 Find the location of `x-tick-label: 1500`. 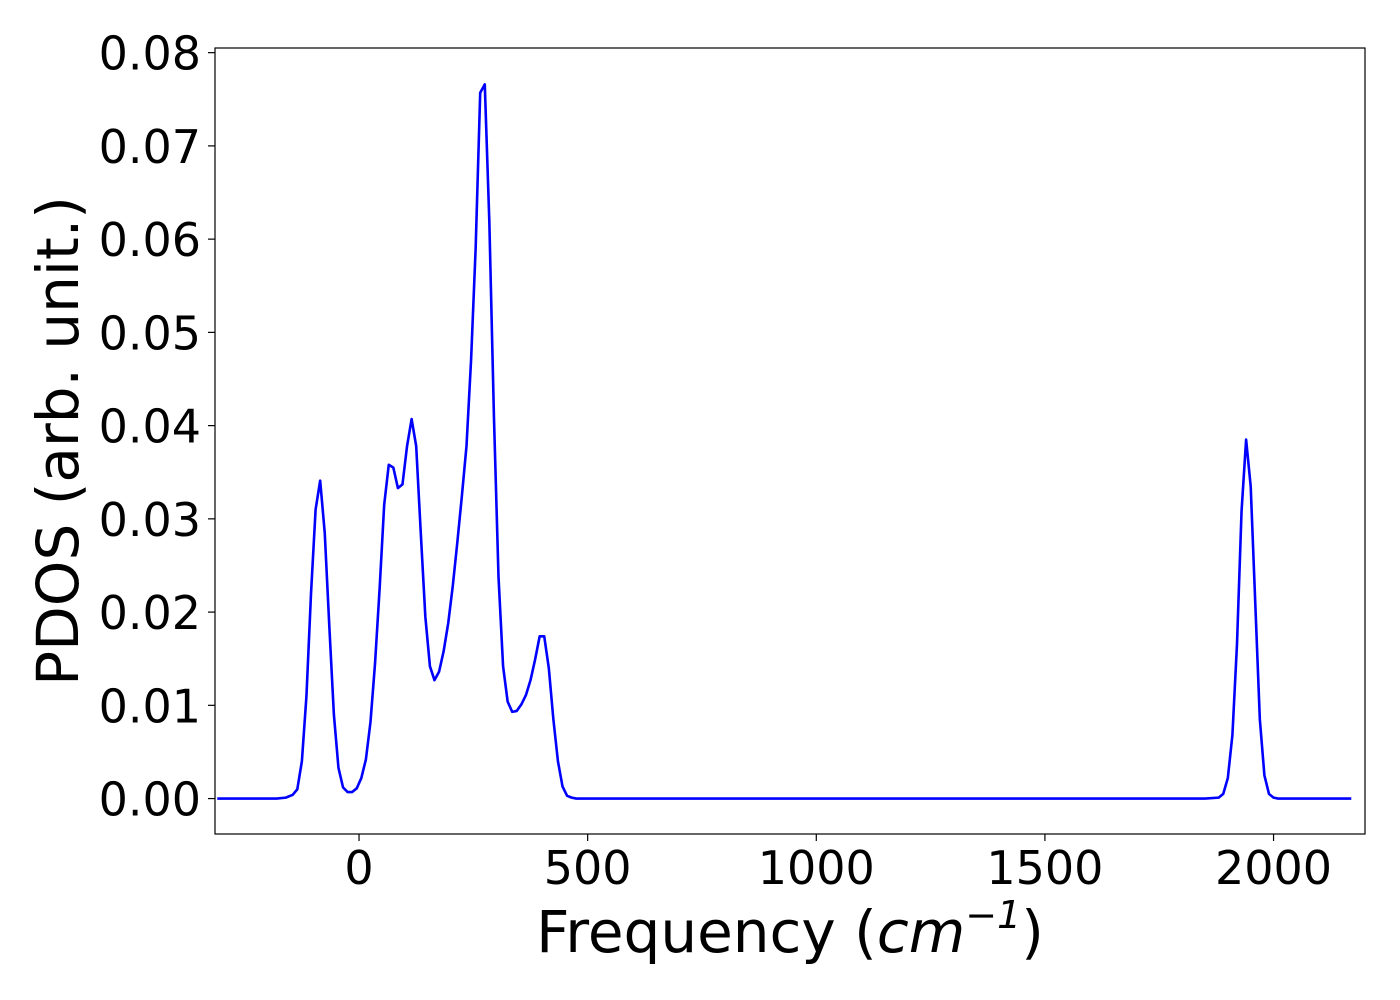

x-tick-label: 1500 is located at coordinates (1044, 868).